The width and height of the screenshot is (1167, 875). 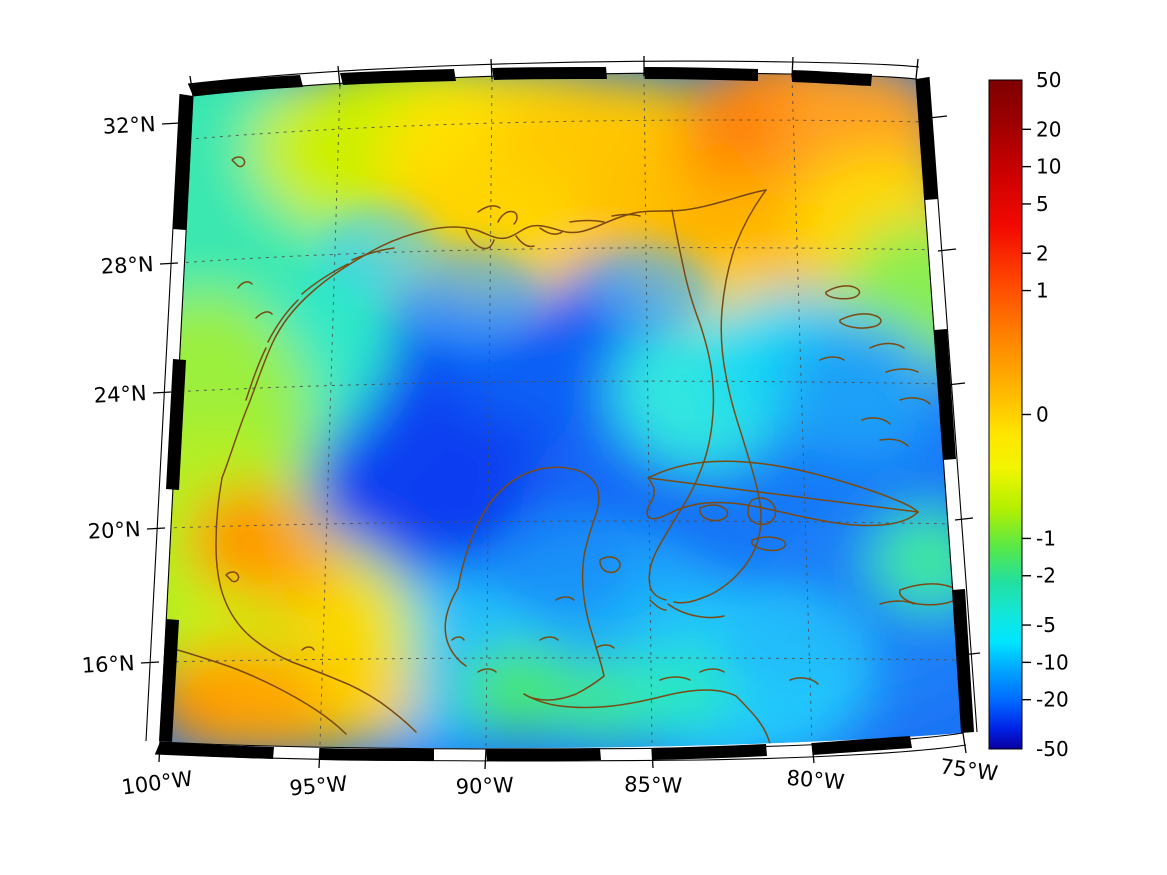 I want to click on colorbar-label-20: 20, so click(x=1048, y=129).